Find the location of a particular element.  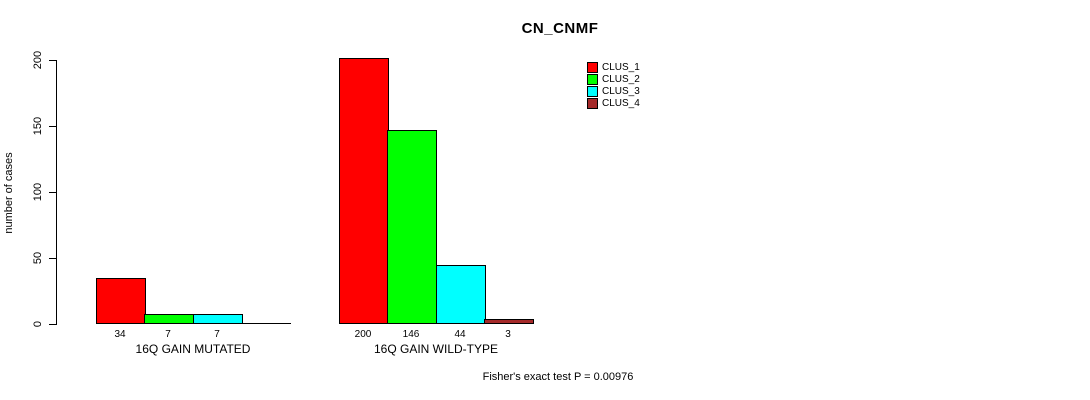

legend: CLUS_1 CLUS_2 CLUS_3 CLUS_4 is located at coordinates (613, 86).